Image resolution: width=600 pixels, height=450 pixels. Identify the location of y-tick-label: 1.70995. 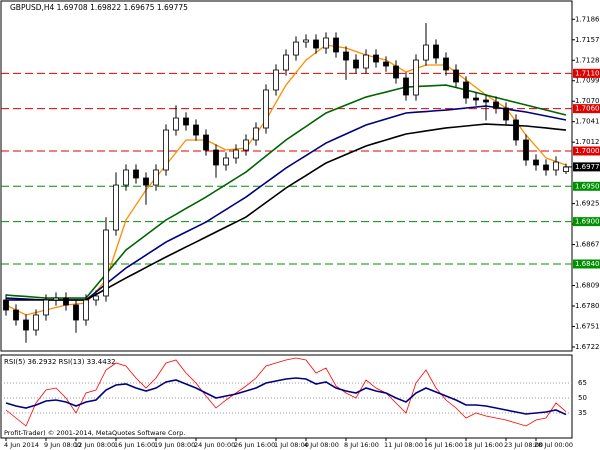
(587, 81).